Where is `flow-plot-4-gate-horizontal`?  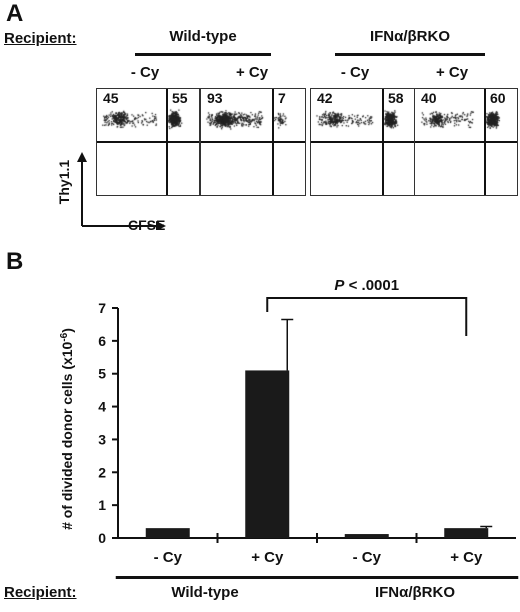 flow-plot-4-gate-horizontal is located at coordinates (466, 142).